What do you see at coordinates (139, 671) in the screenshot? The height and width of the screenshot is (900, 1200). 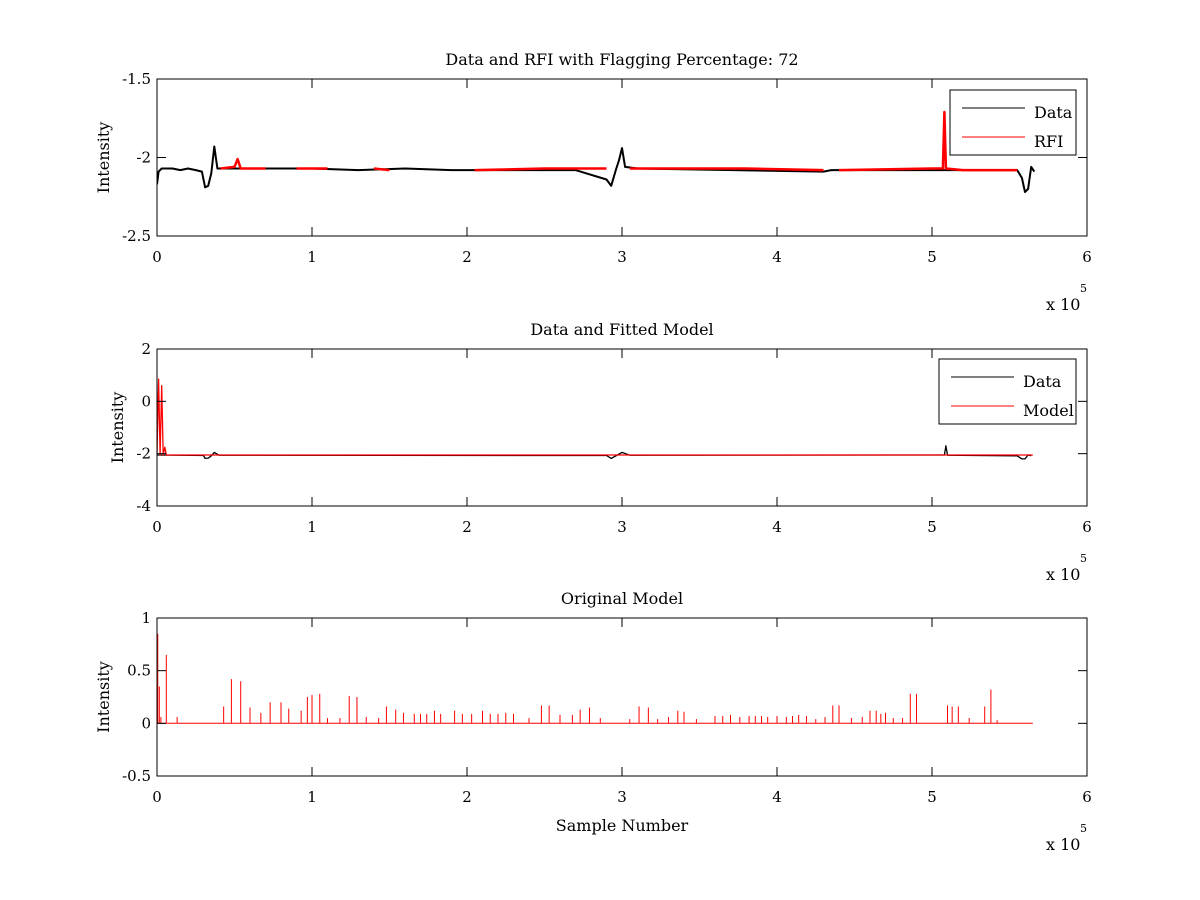 I see `y-tick-label: 0.5` at bounding box center [139, 671].